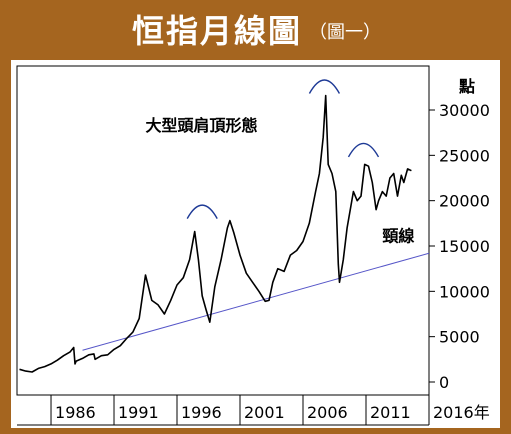 The width and height of the screenshot is (511, 434). Describe the element at coordinates (138, 412) in the screenshot. I see `x-tick-label: 1991` at that location.